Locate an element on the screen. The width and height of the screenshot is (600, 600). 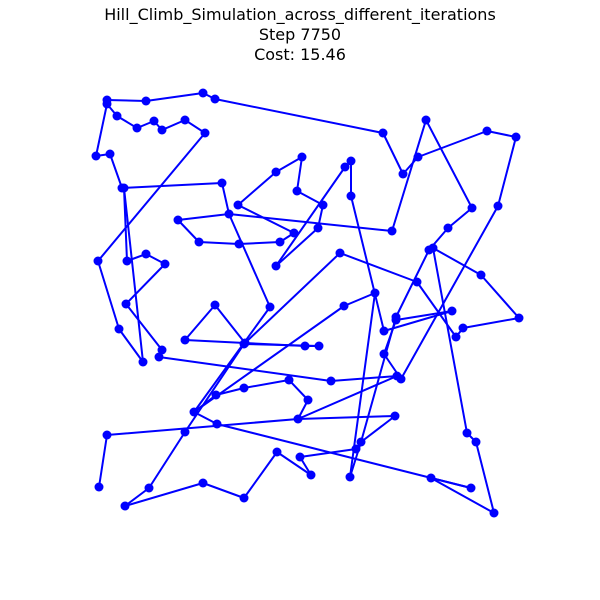
cost-annotation: Cost: 15.46 is located at coordinates (300, 54).